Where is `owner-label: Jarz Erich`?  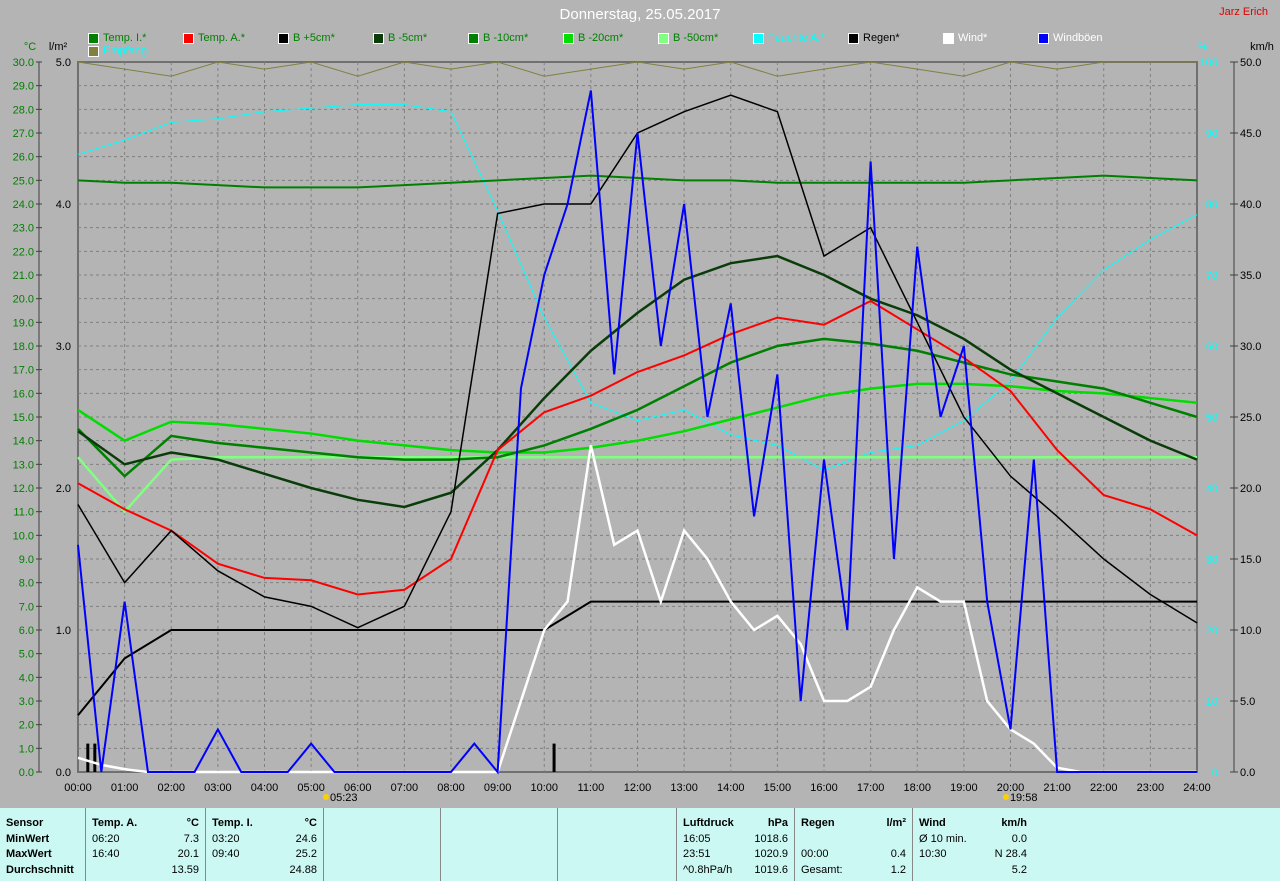
owner-label: Jarz Erich is located at coordinates (1243, 12).